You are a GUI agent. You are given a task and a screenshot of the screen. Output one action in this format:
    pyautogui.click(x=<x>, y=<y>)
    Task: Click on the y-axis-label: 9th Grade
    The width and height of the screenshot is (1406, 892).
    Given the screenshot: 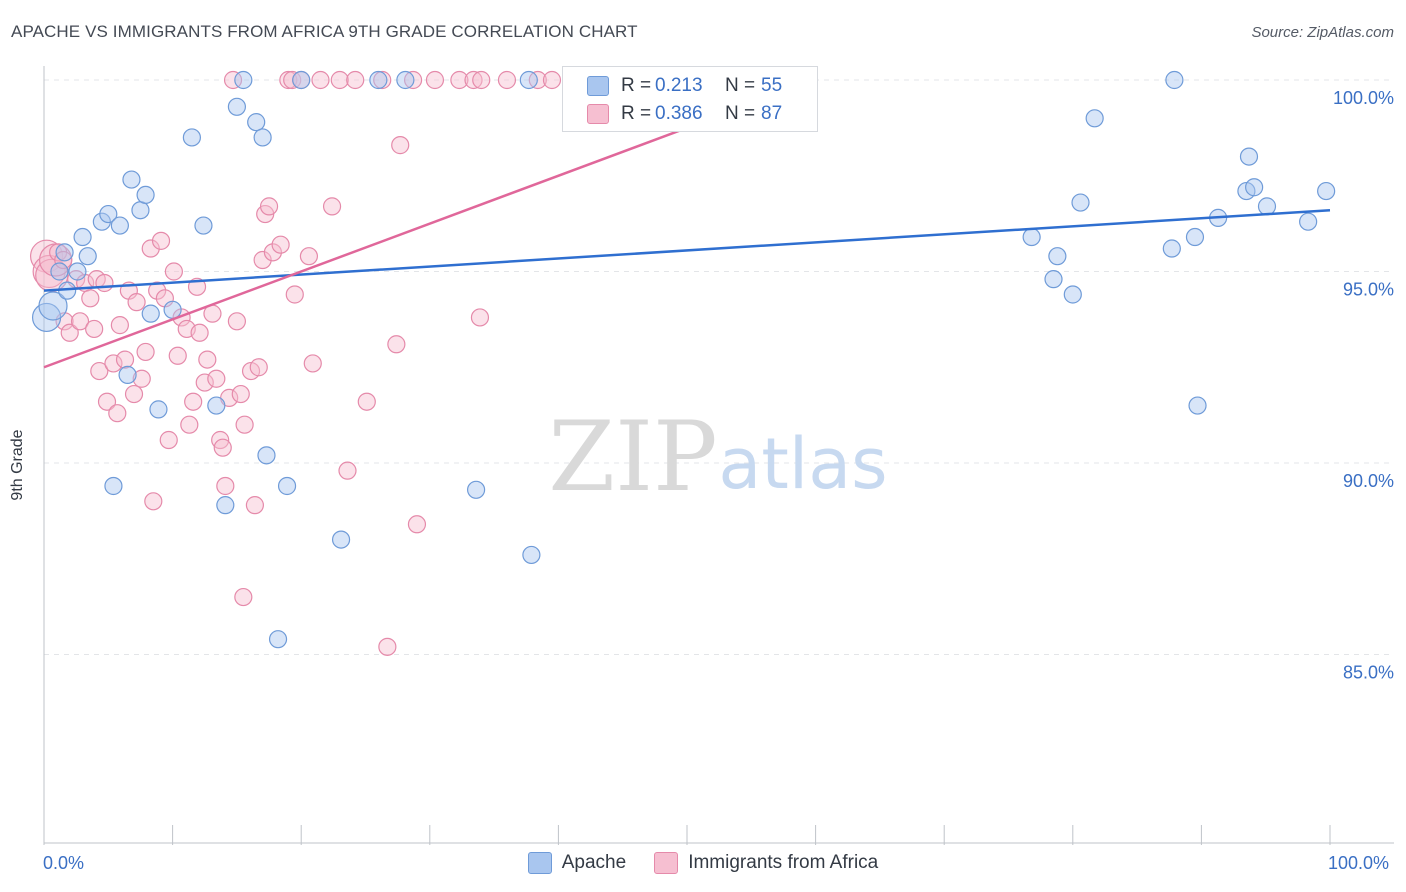 What is the action you would take?
    pyautogui.click(x=17, y=465)
    